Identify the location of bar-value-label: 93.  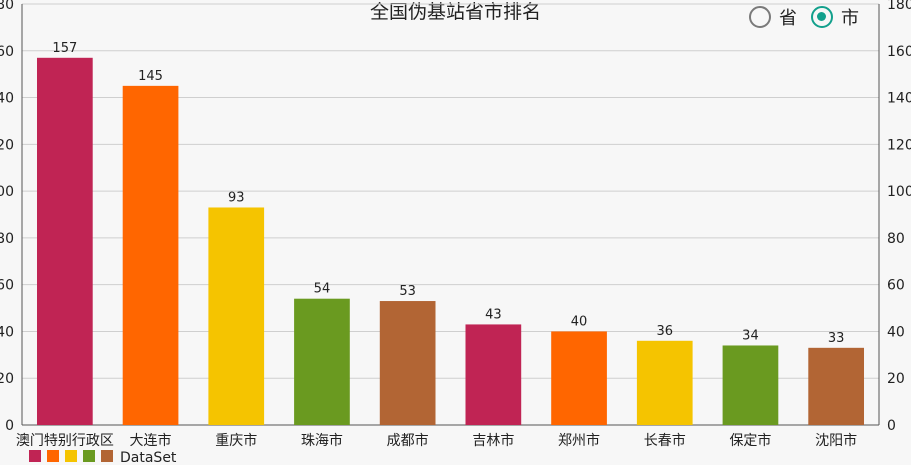
(236, 197).